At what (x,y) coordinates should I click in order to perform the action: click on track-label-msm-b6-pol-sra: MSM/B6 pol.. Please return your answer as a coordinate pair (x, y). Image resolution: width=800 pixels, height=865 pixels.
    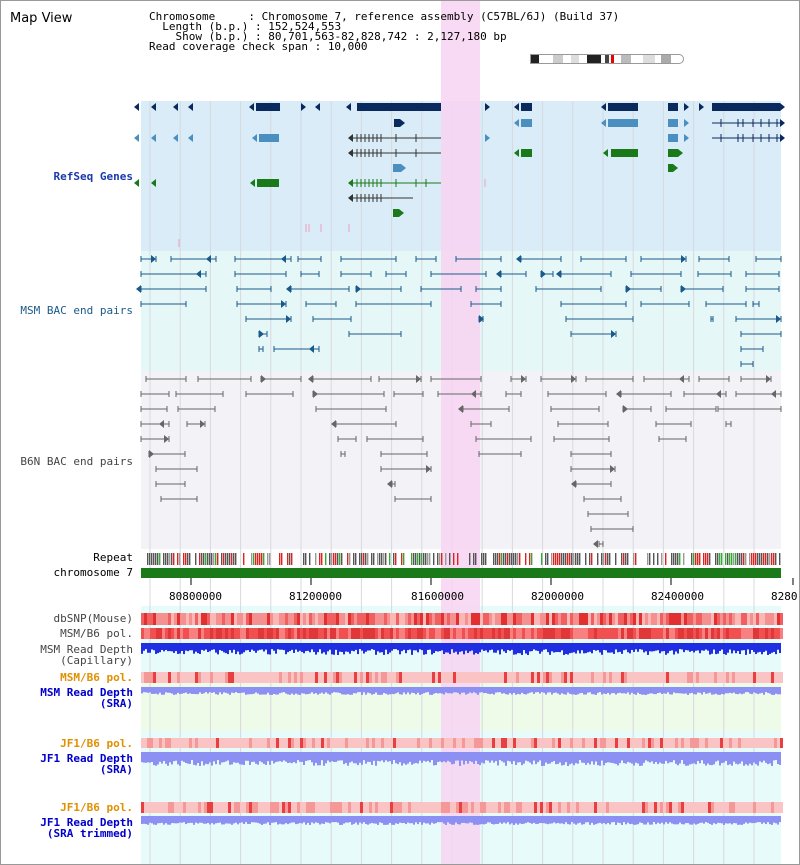
    Looking at the image, I should click on (96, 677).